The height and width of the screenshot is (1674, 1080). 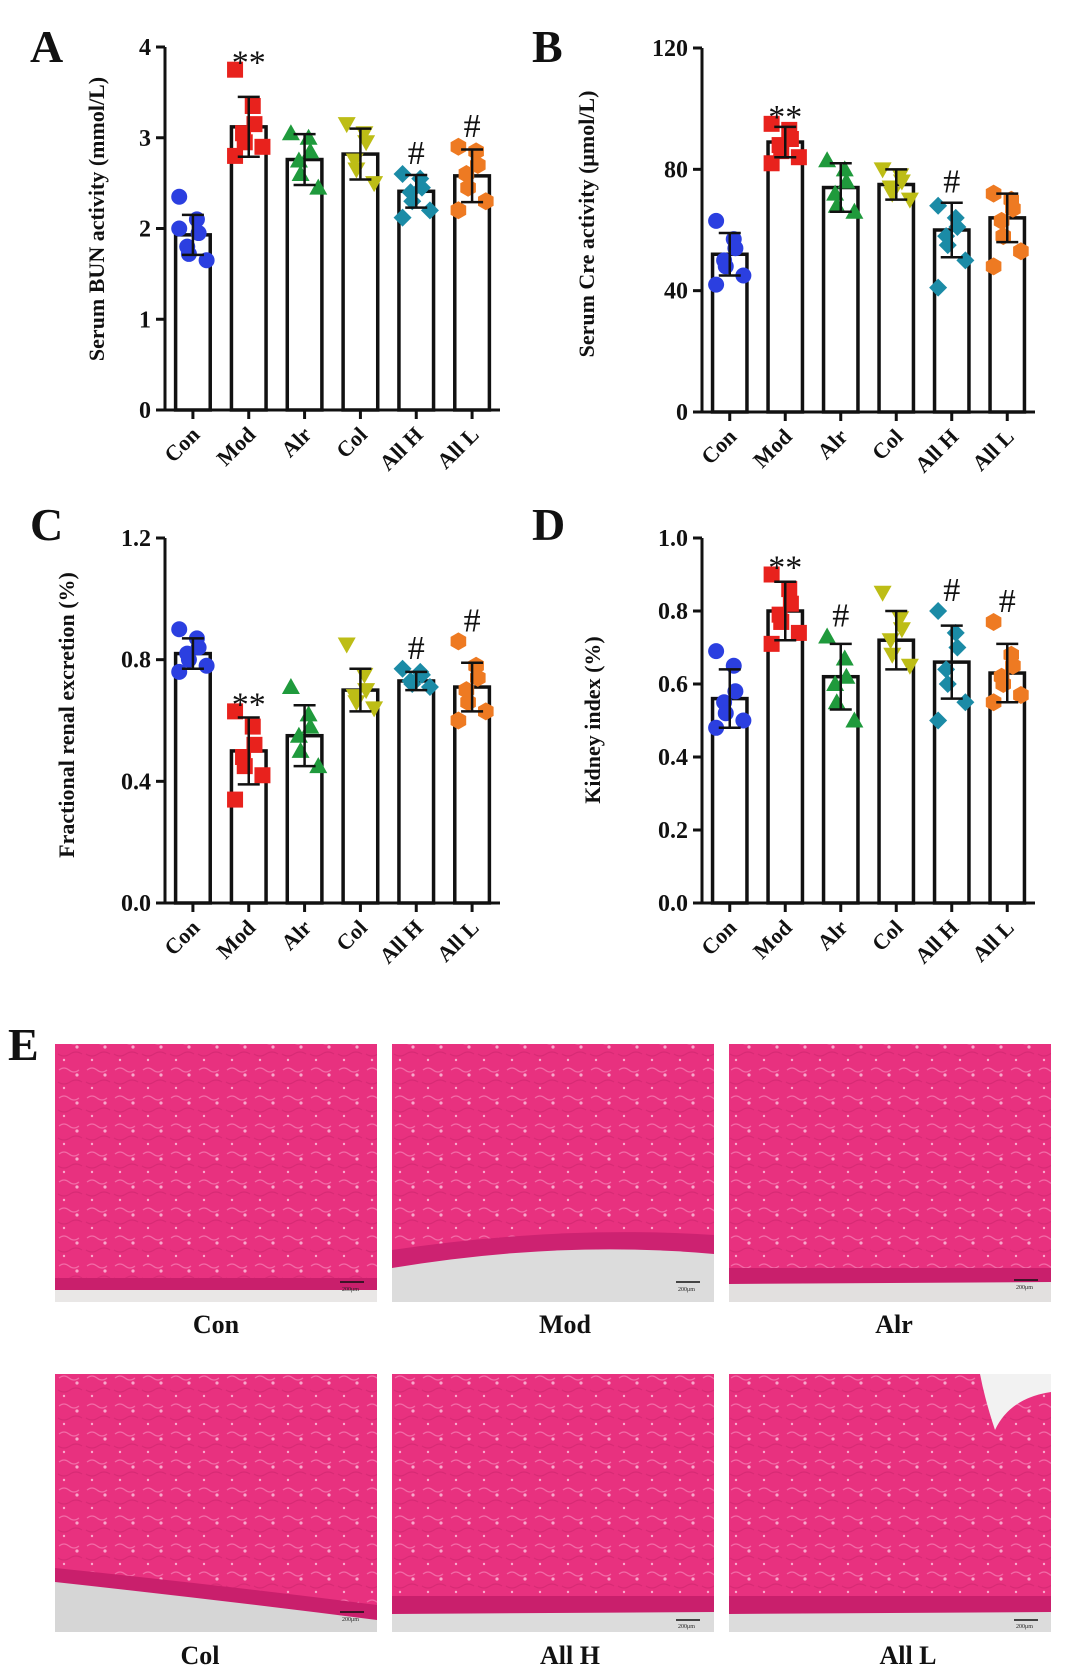 What do you see at coordinates (670, 49) in the screenshot?
I see `y-tick-label: 120` at bounding box center [670, 49].